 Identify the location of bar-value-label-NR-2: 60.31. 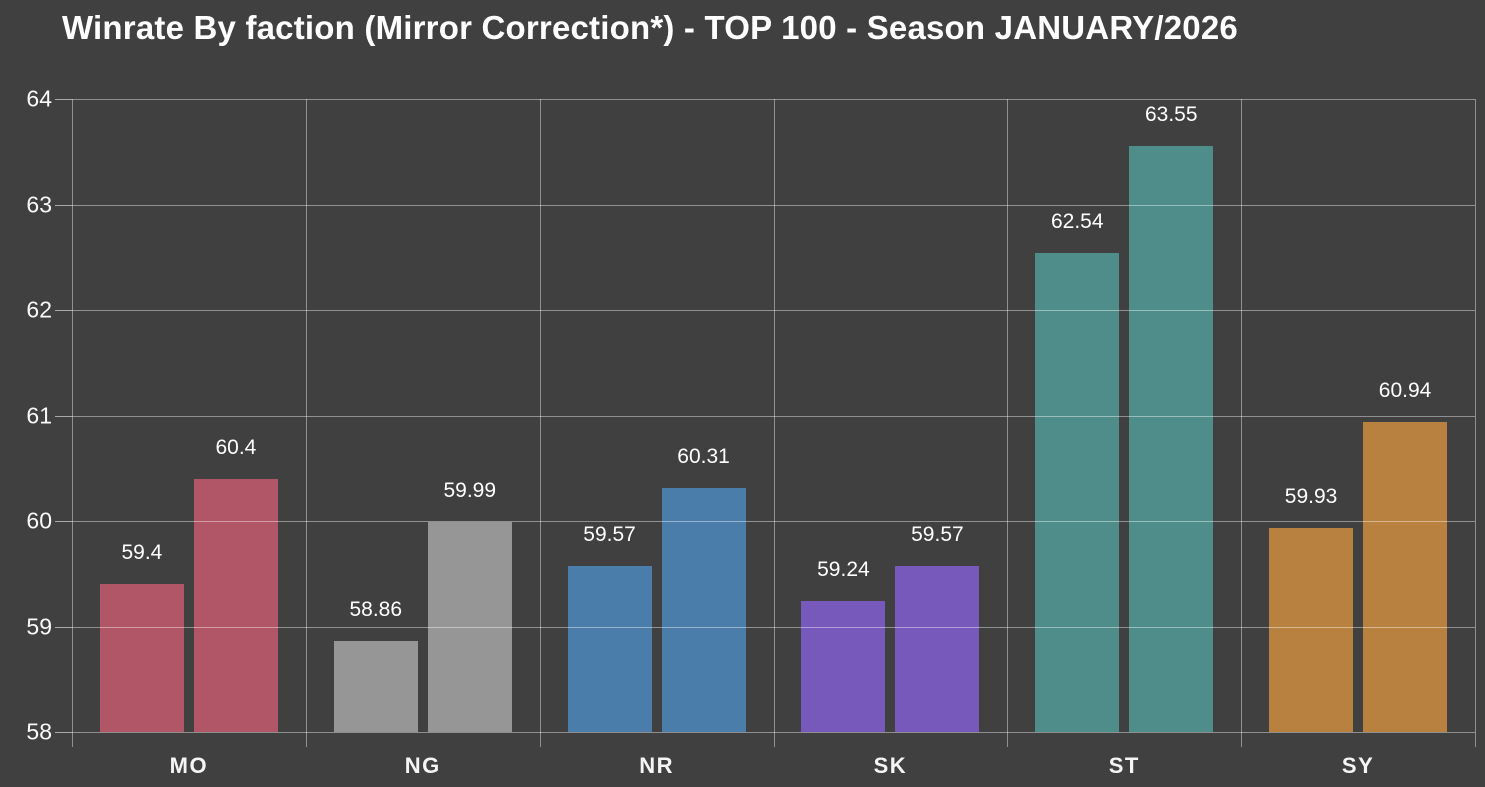
(703, 457).